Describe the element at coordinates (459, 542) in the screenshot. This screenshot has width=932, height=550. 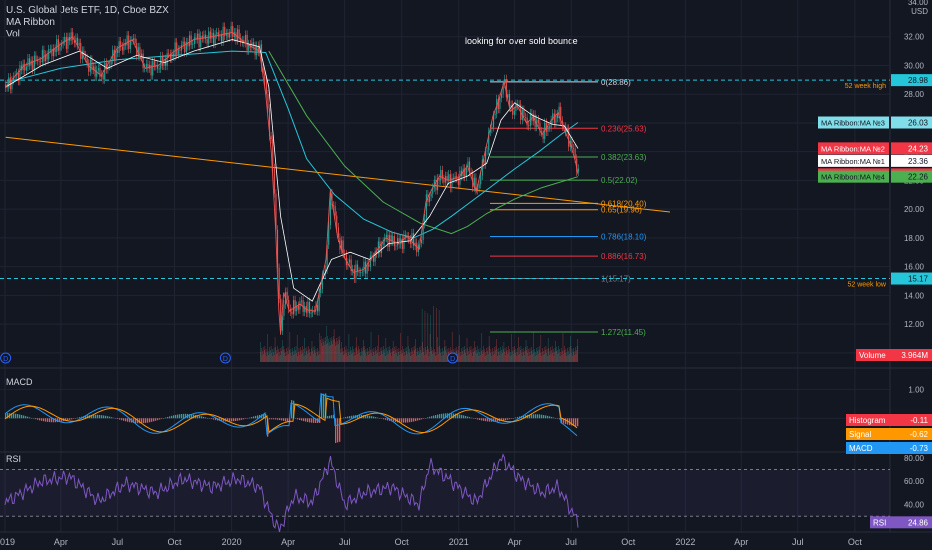
I see `x-tick-label: 2021` at that location.